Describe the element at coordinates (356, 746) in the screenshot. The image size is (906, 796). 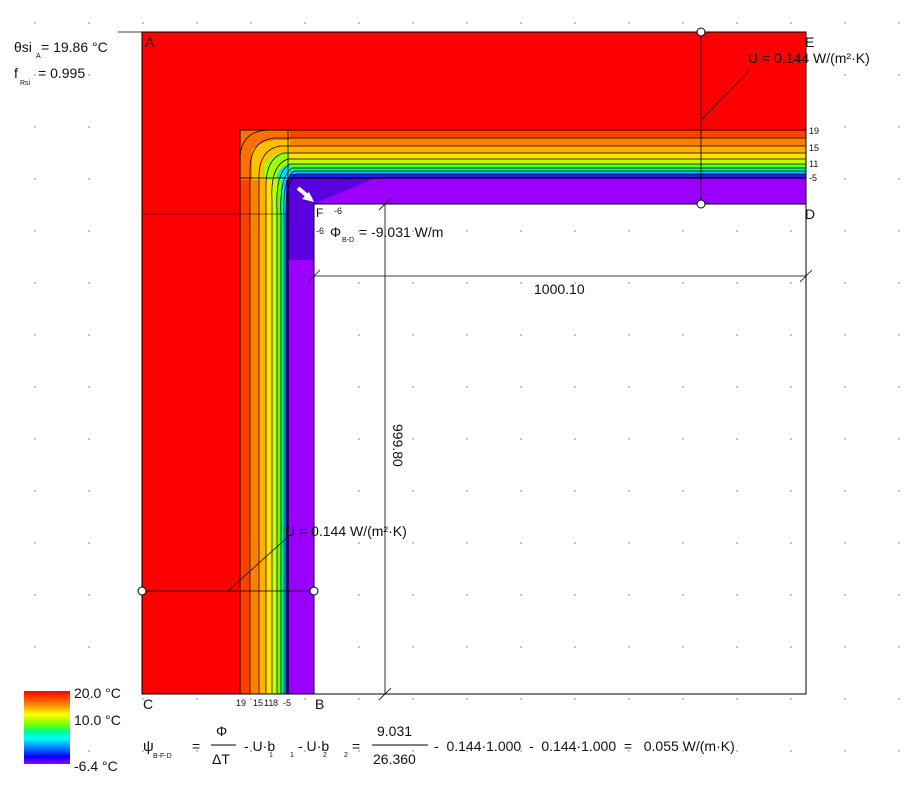
I see `formula-eq-2: =` at that location.